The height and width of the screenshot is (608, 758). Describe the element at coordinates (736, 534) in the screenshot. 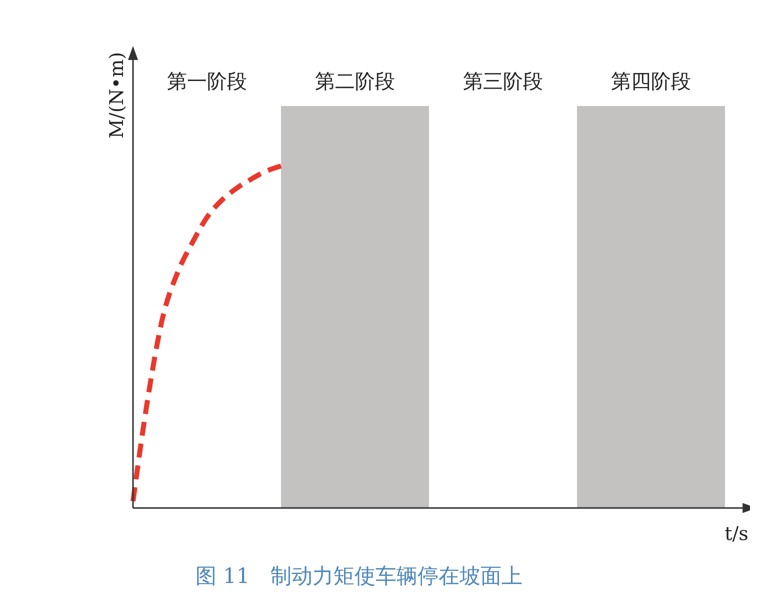

I see `x-axis-title: t/s` at that location.